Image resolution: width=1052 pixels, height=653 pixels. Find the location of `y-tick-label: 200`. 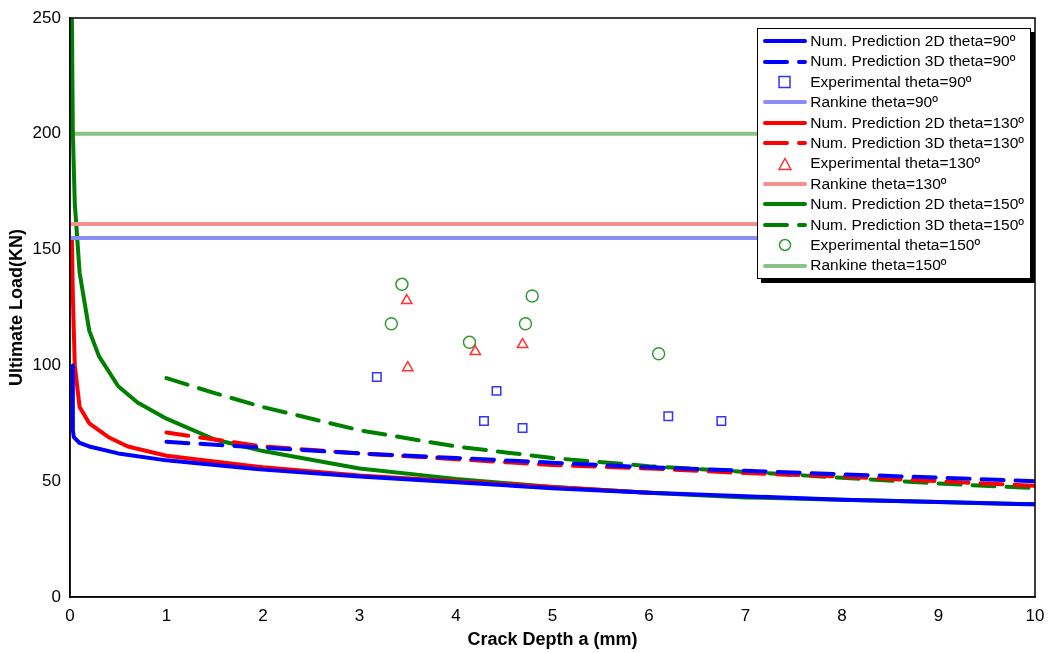

y-tick-label: 200 is located at coordinates (46, 133).